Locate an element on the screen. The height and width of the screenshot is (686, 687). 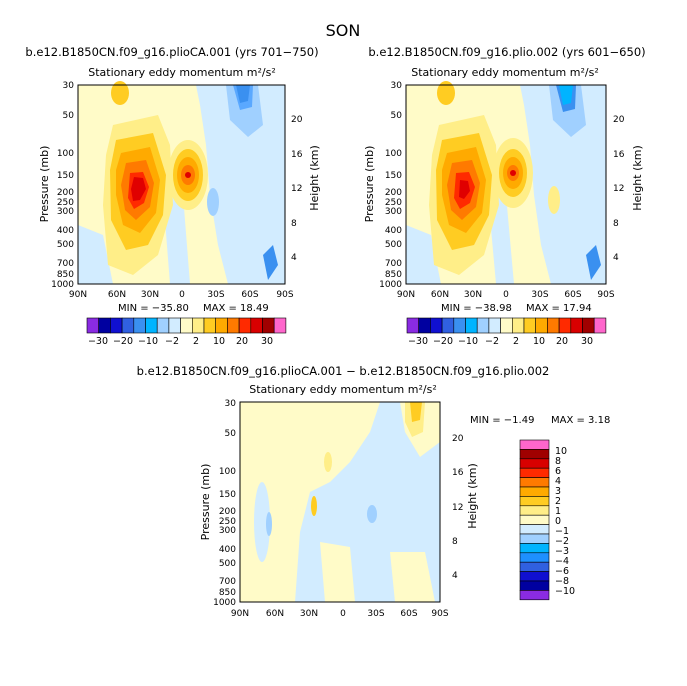
panel-3-ytick: 300 is located at coordinates (227, 531).